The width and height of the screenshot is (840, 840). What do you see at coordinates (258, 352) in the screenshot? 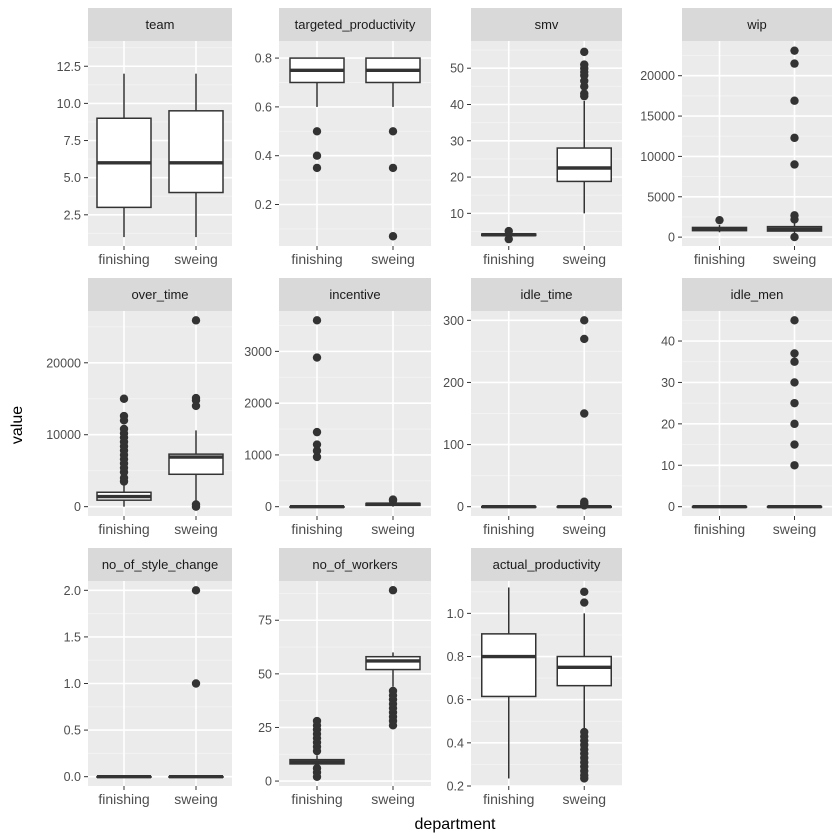
I see `y-tick-label: 3000` at bounding box center [258, 352].